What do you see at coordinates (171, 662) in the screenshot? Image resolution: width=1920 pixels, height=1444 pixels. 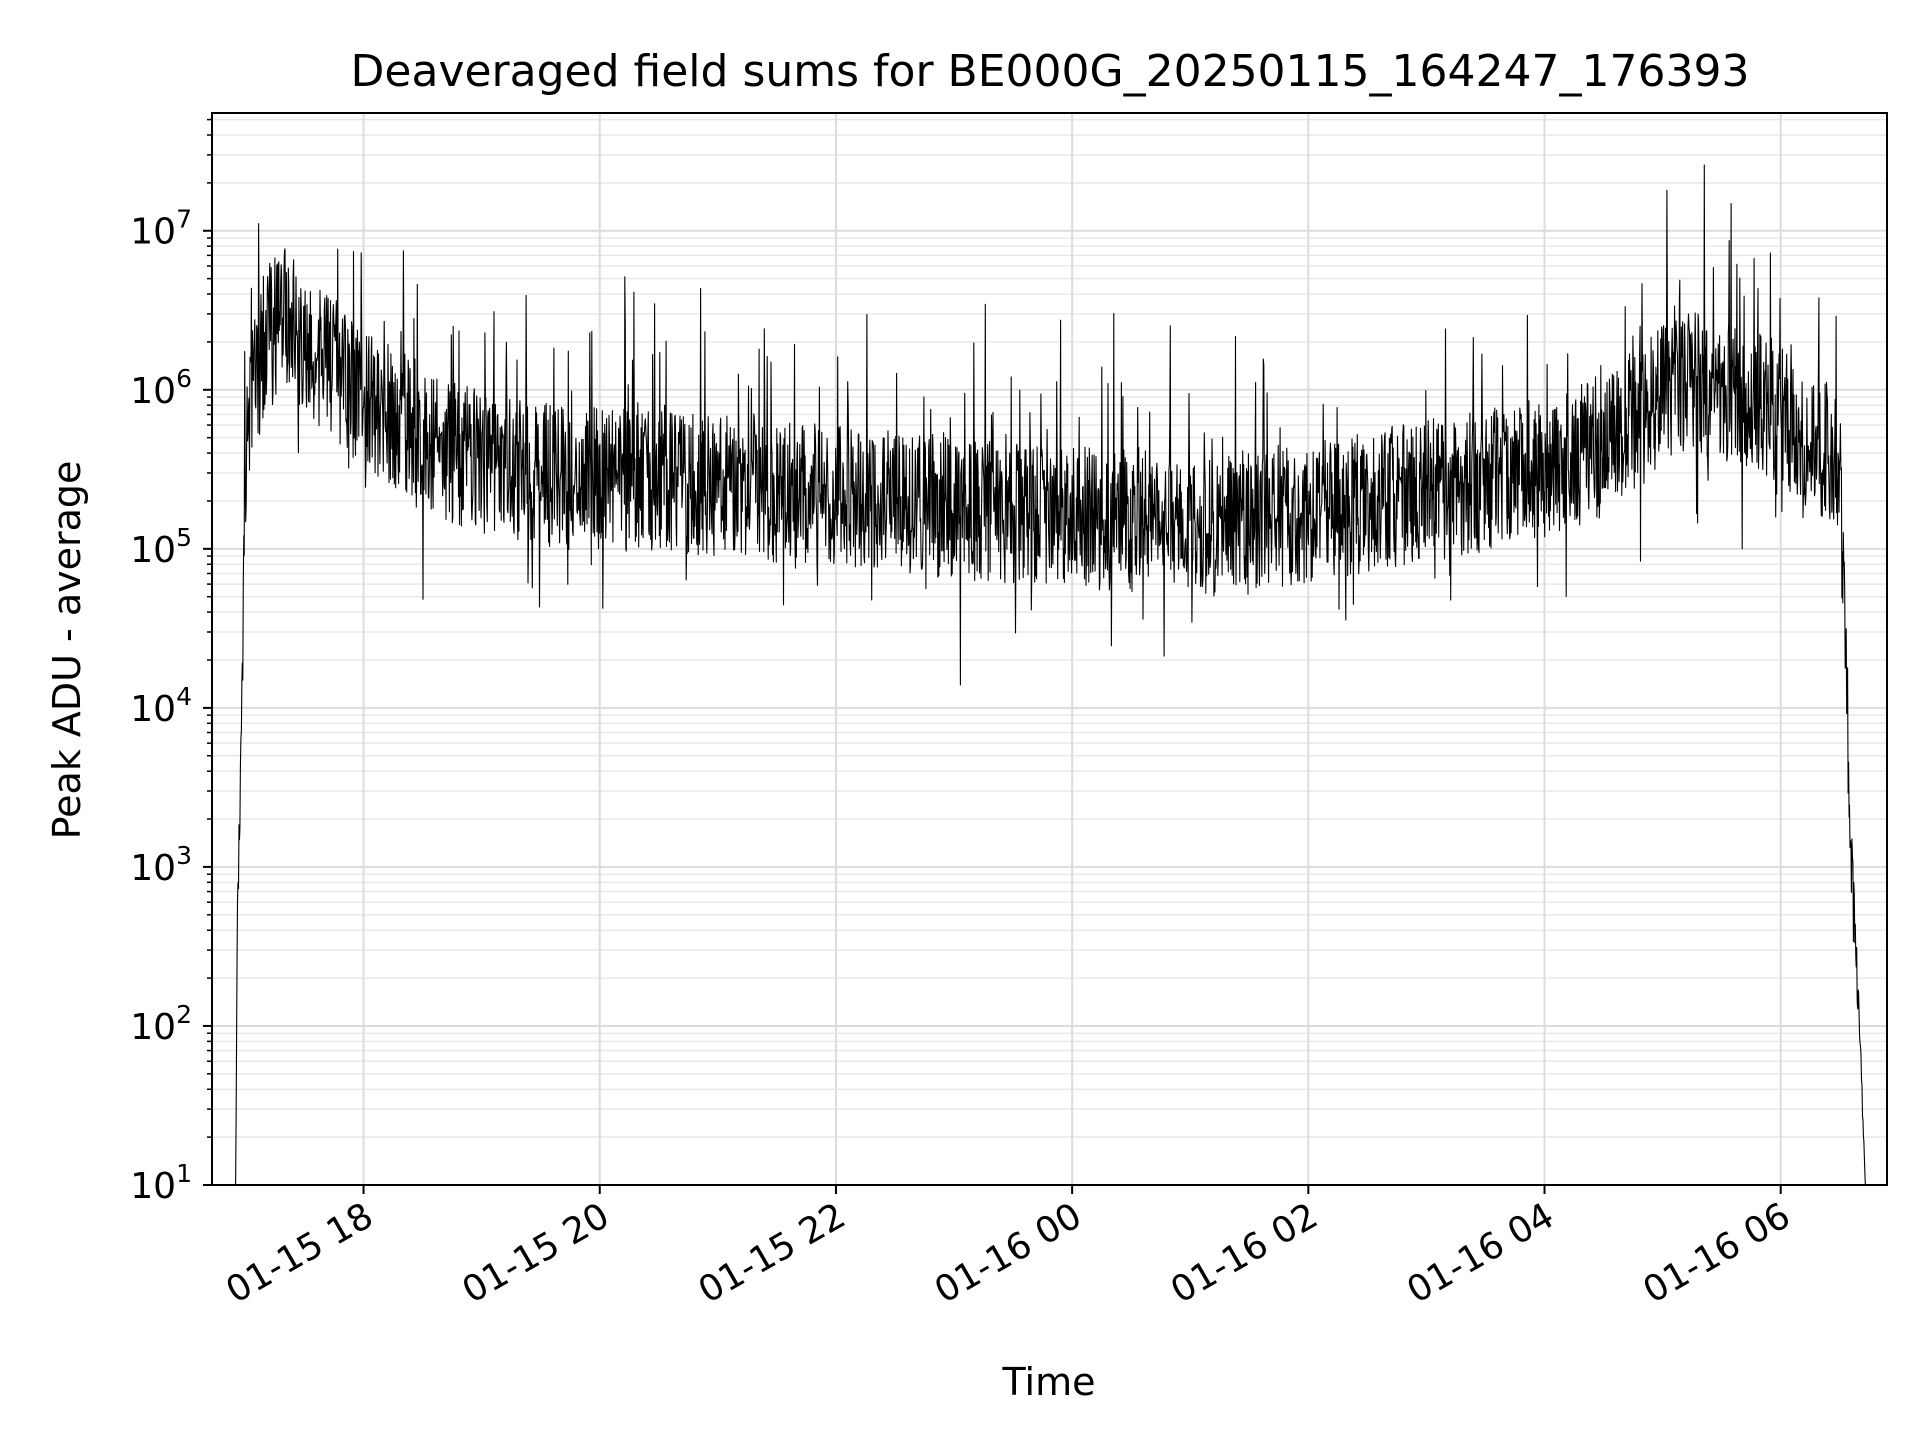 I see `y-axis: 10¹ 10² 10³ 10⁴ 10⁵ 10⁶ 10⁷` at bounding box center [171, 662].